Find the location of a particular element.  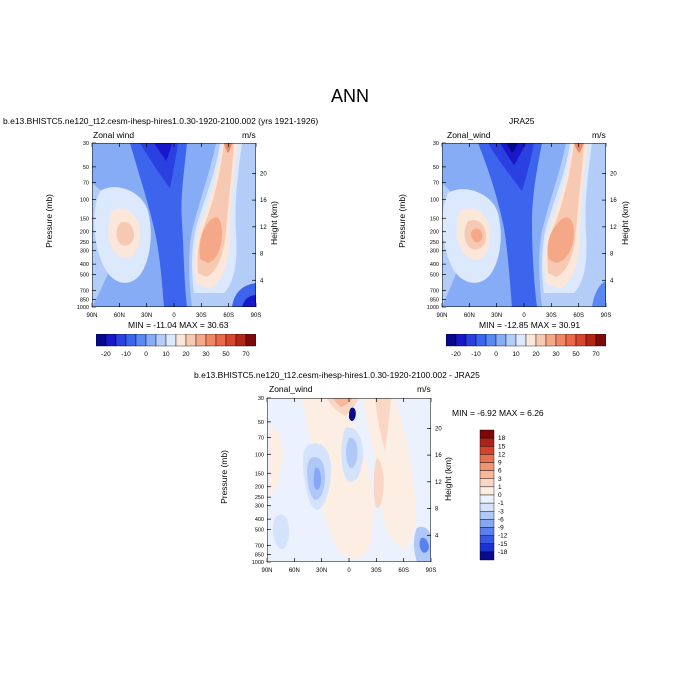

x-tick-label: 60N is located at coordinates (469, 316).